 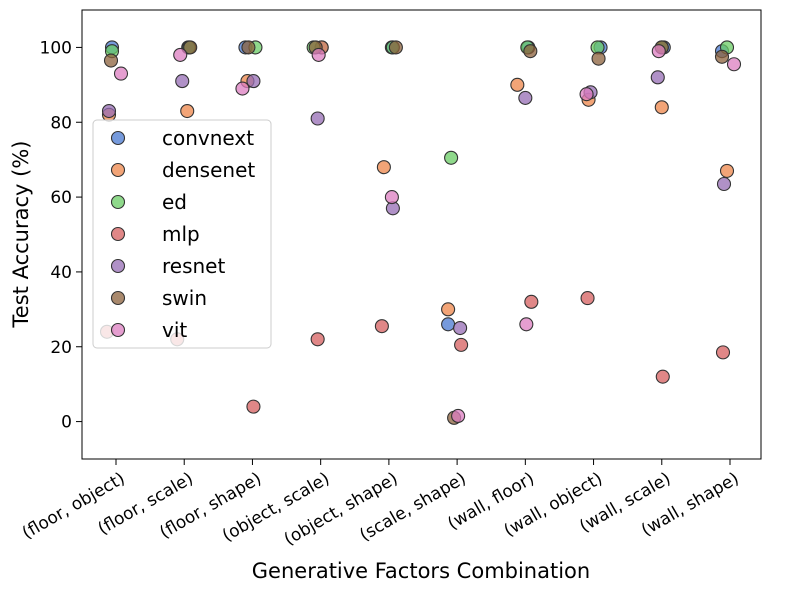 What do you see at coordinates (61, 198) in the screenshot?
I see `y-tick-label: 60` at bounding box center [61, 198].